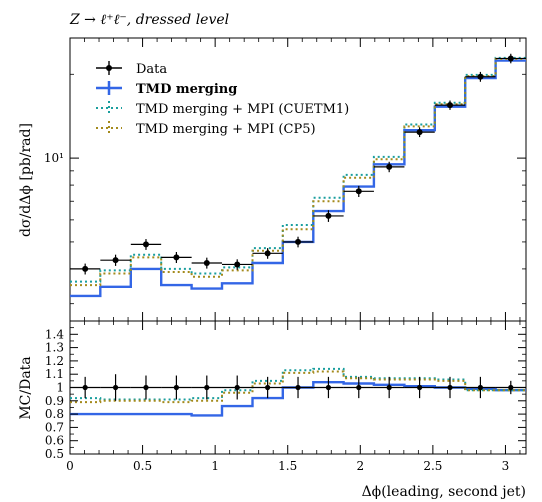 The width and height of the screenshot is (542, 502). What do you see at coordinates (54, 427) in the screenshot?
I see `ratio-tick-label: 0.7` at bounding box center [54, 427].